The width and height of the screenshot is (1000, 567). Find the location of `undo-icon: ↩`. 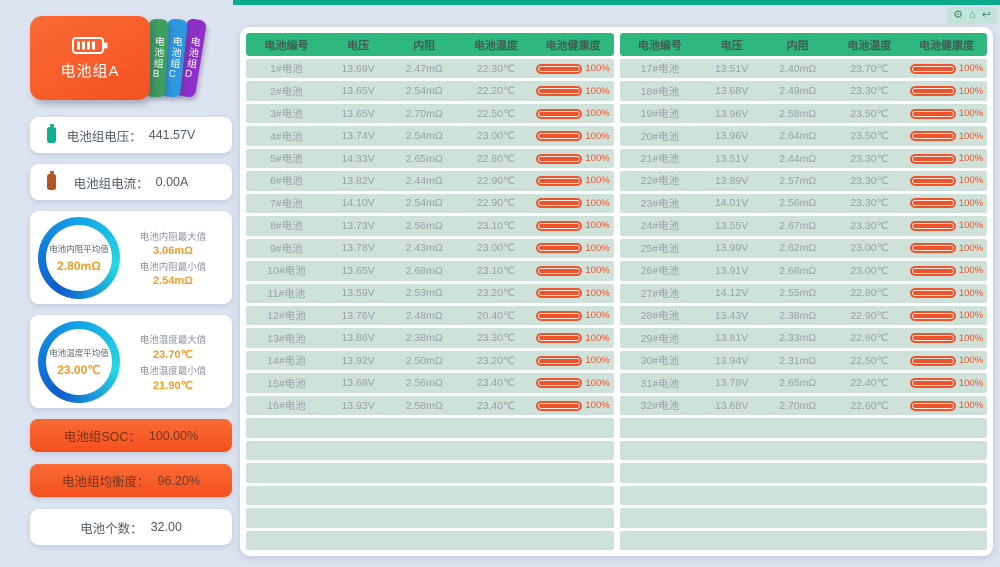

undo-icon: ↩ is located at coordinates (986, 15).